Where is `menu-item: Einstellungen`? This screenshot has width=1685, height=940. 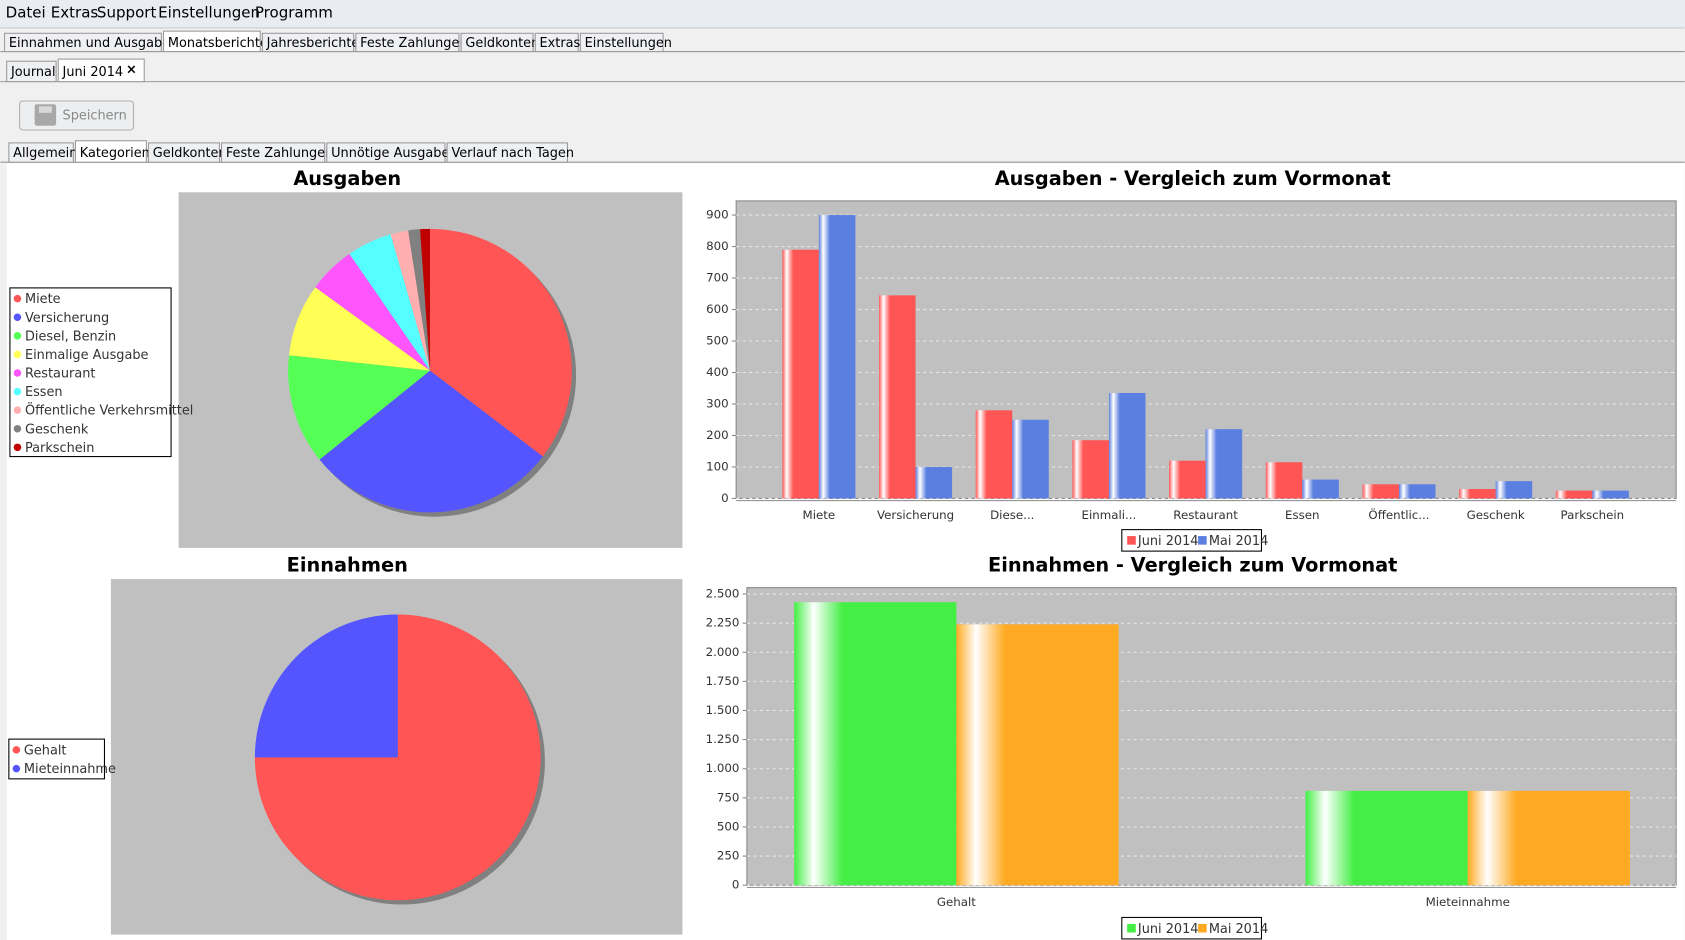
menu-item: Einstellungen is located at coordinates (209, 12).